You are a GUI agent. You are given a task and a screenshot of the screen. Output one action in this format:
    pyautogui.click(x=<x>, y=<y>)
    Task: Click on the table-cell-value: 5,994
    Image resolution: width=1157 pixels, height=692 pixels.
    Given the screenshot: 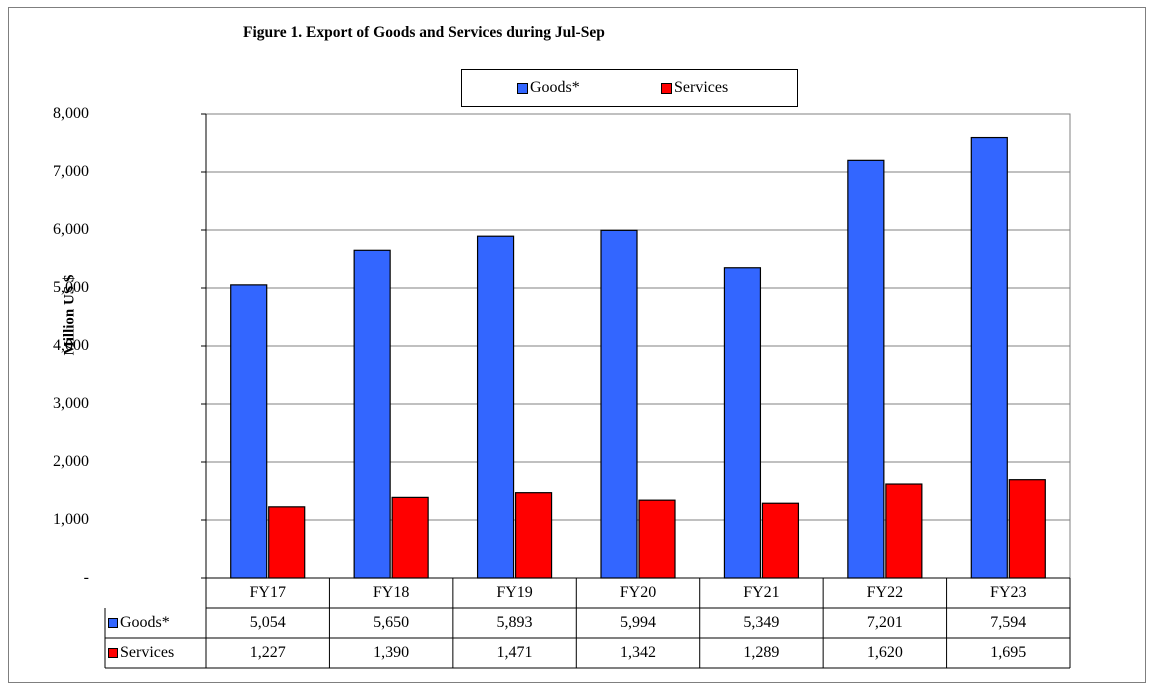 What is the action you would take?
    pyautogui.click(x=637, y=622)
    